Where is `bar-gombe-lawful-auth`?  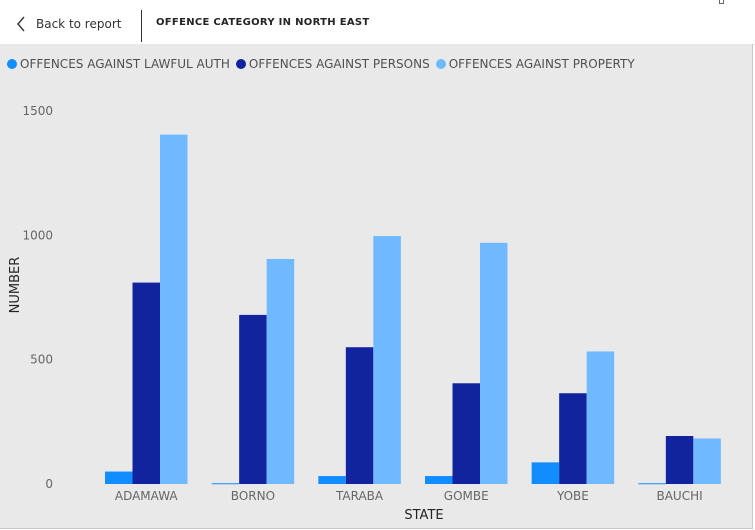
bar-gombe-lawful-auth is located at coordinates (439, 480).